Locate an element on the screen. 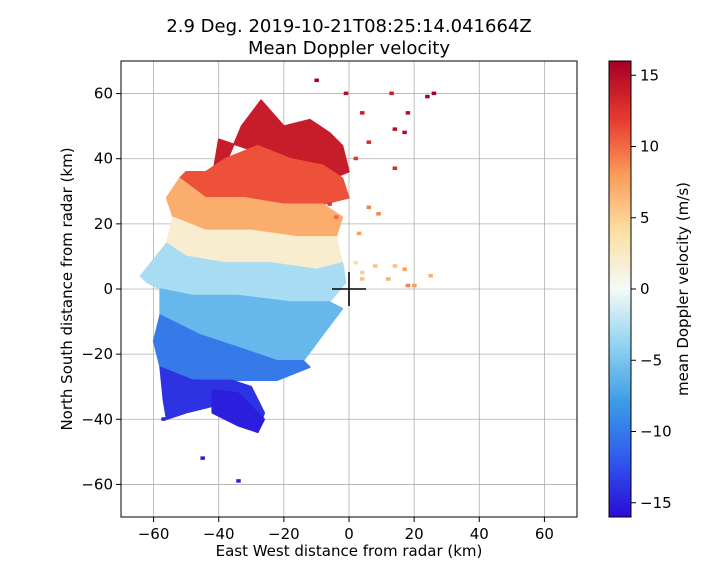  y-tick-label: 20 is located at coordinates (103, 224).